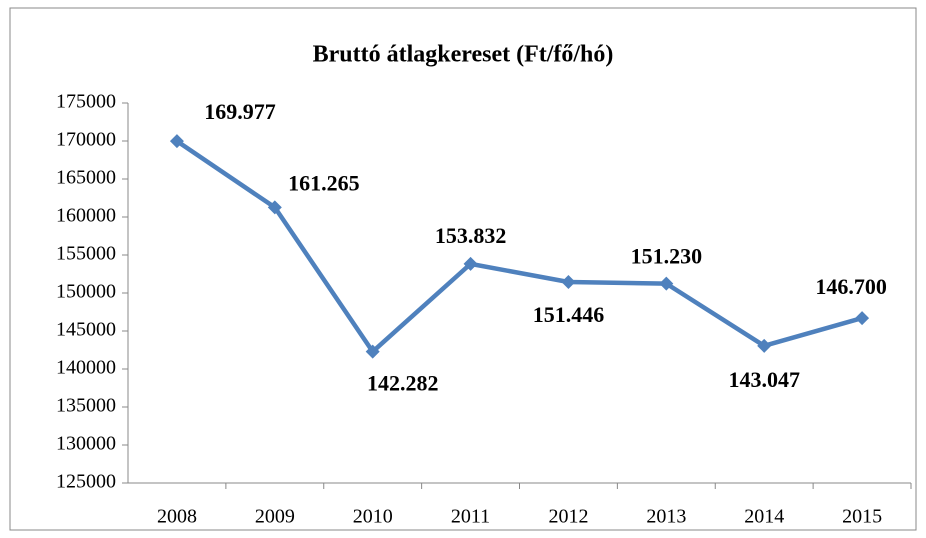  I want to click on x-tick-label: 2011, so click(470, 517).